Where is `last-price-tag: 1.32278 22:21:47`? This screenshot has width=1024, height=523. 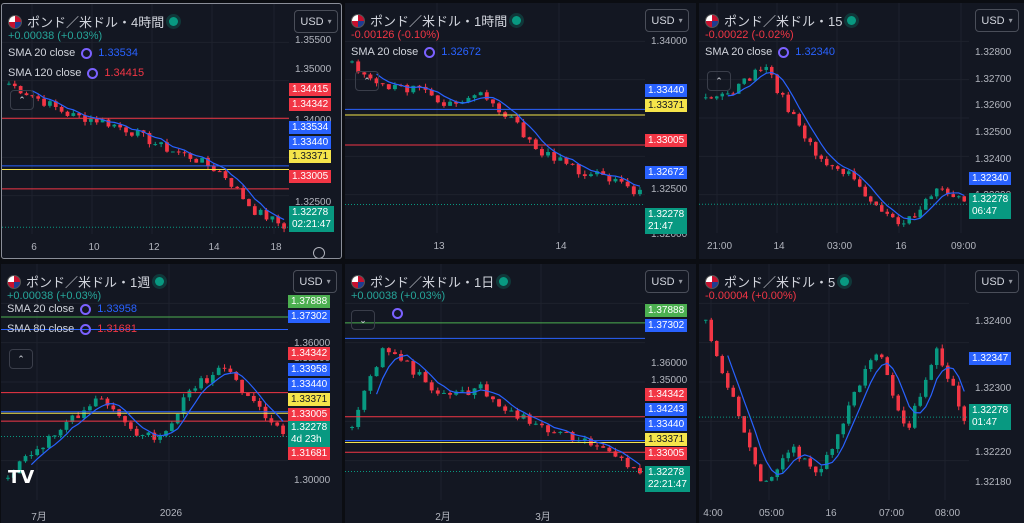 last-price-tag: 1.32278 22:21:47 is located at coordinates (667, 479).